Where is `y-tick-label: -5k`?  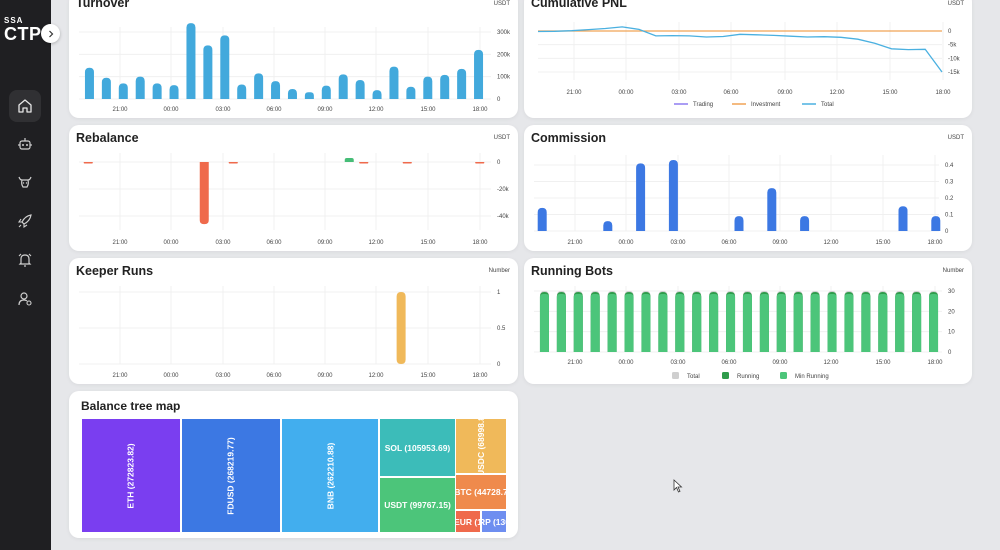 y-tick-label: -5k is located at coordinates (952, 46).